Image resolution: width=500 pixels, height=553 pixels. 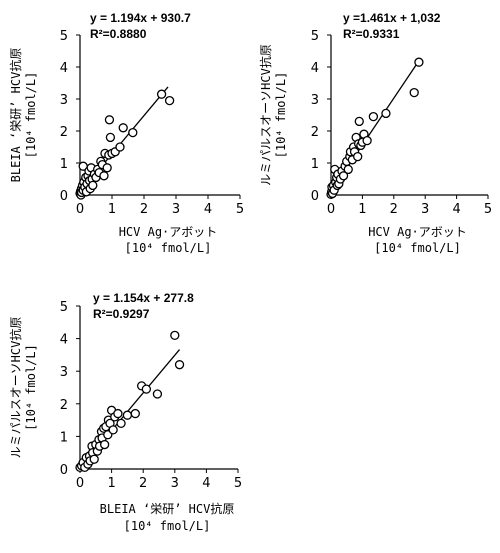 I want to click on r-squared-label: R²=0.9331, so click(x=371, y=34).